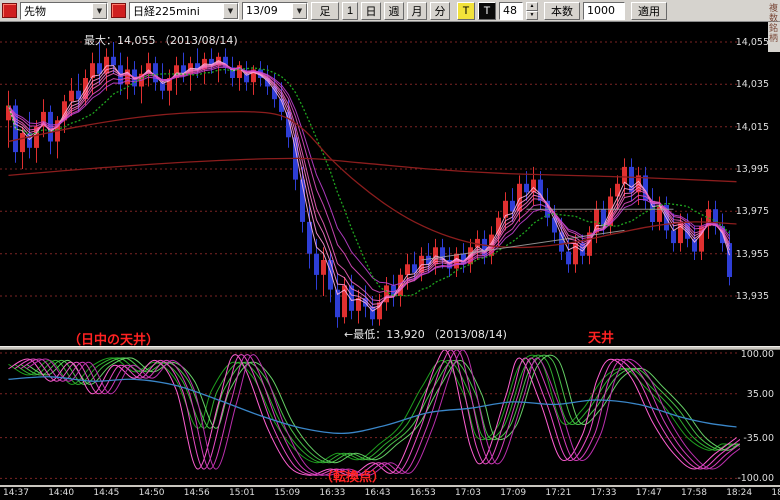 This screenshot has width=780, height=500. Describe the element at coordinates (371, 10) in the screenshot. I see `period-button-day: 日` at that location.